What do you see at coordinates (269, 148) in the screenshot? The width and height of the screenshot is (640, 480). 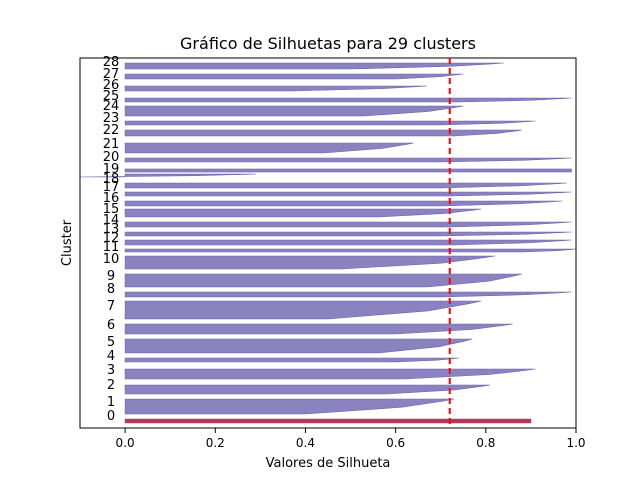 I see `cluster-21-band` at bounding box center [269, 148].